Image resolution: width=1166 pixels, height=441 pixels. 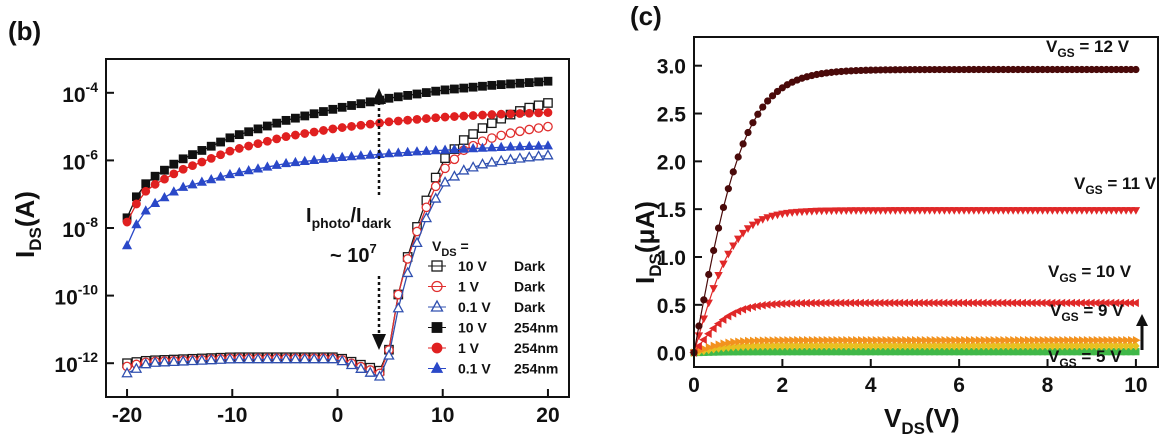 What do you see at coordinates (671, 258) in the screenshot?
I see `right-y-tick-label: 1.0` at bounding box center [671, 258].